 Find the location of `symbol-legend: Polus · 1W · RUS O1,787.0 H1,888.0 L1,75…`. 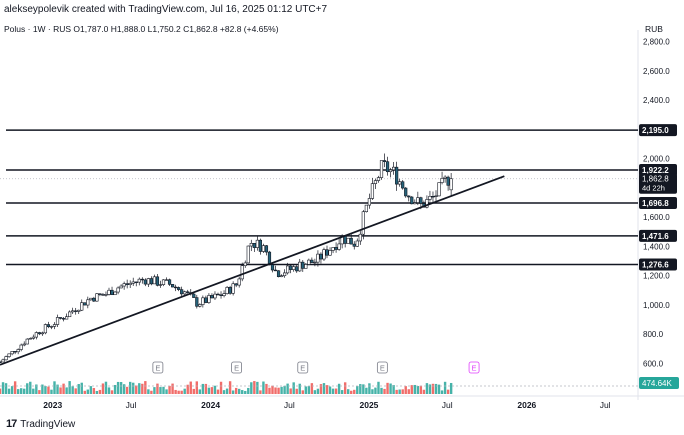

symbol-legend: Polus · 1W · RUS O1,787.0 H1,888.0 L1,75… is located at coordinates (141, 29).